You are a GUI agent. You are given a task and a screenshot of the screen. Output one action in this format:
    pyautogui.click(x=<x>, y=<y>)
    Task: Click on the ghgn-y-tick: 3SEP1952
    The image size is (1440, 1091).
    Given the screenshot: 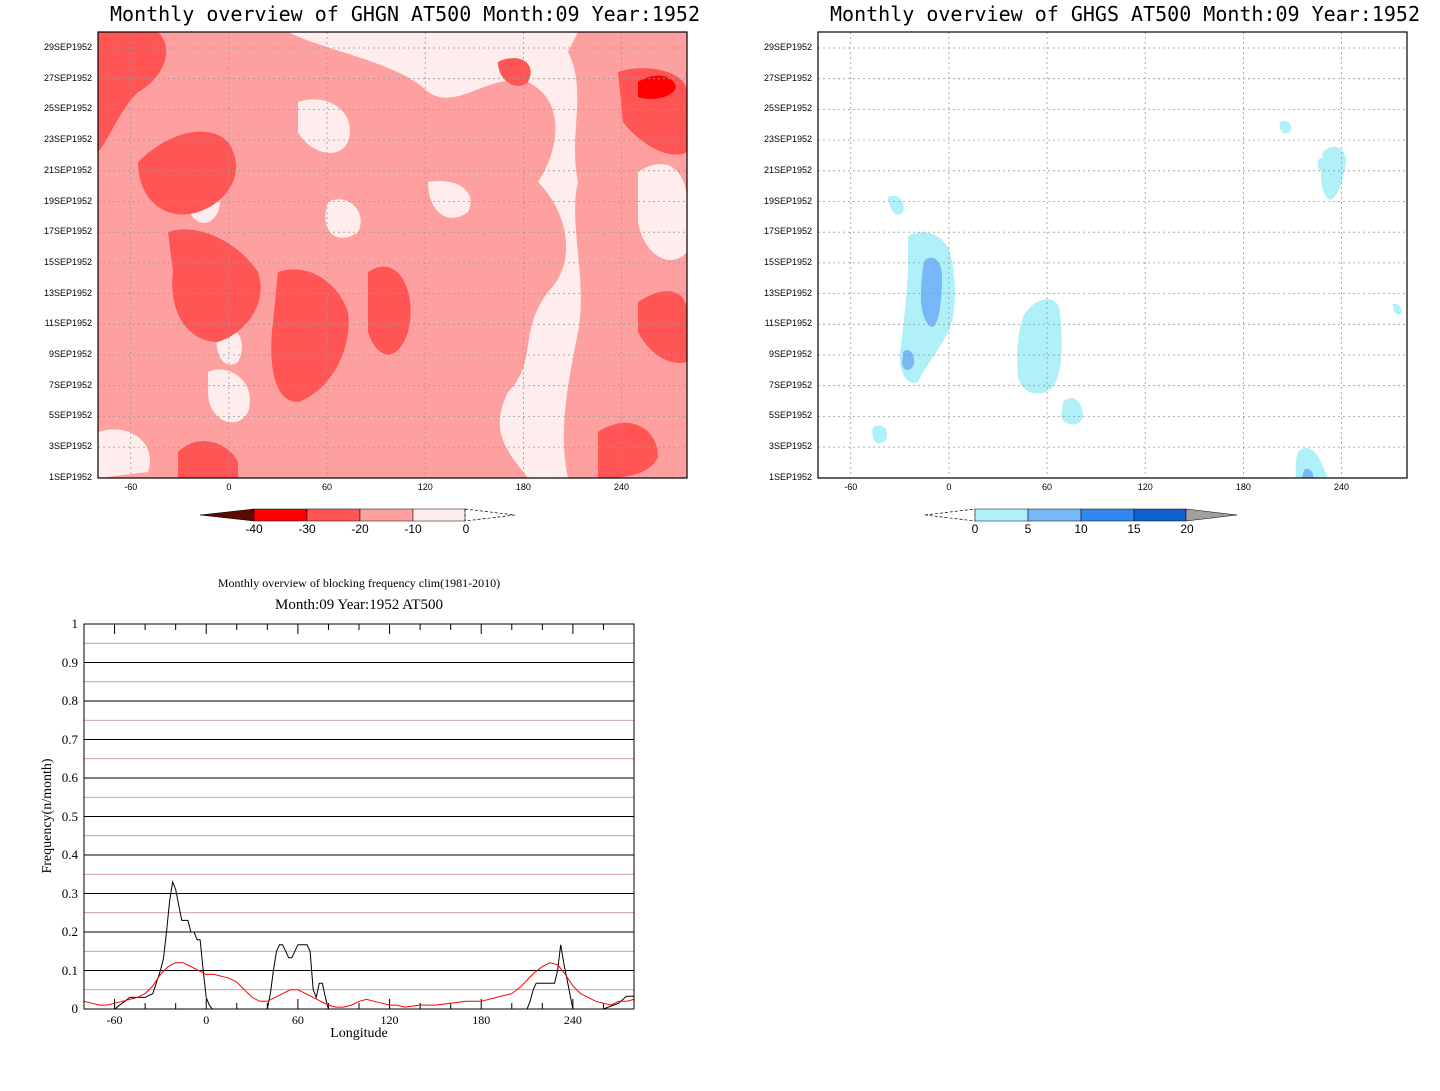 What is the action you would take?
    pyautogui.click(x=70, y=446)
    